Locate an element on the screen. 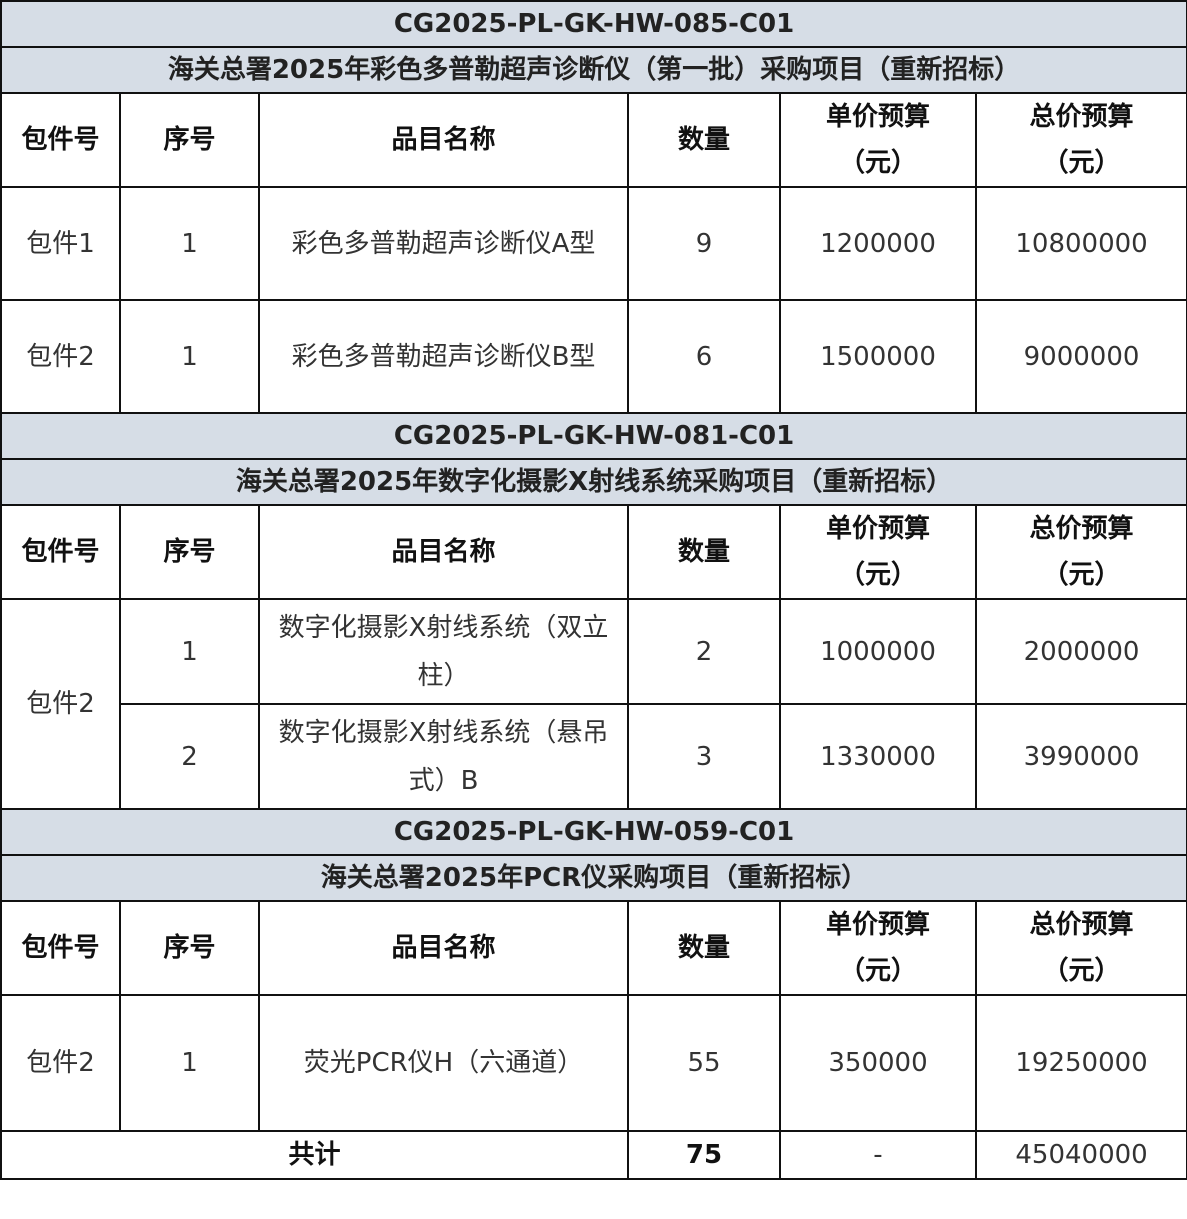  total-row: 共计 75 - 45040000 is located at coordinates (593, 1155).